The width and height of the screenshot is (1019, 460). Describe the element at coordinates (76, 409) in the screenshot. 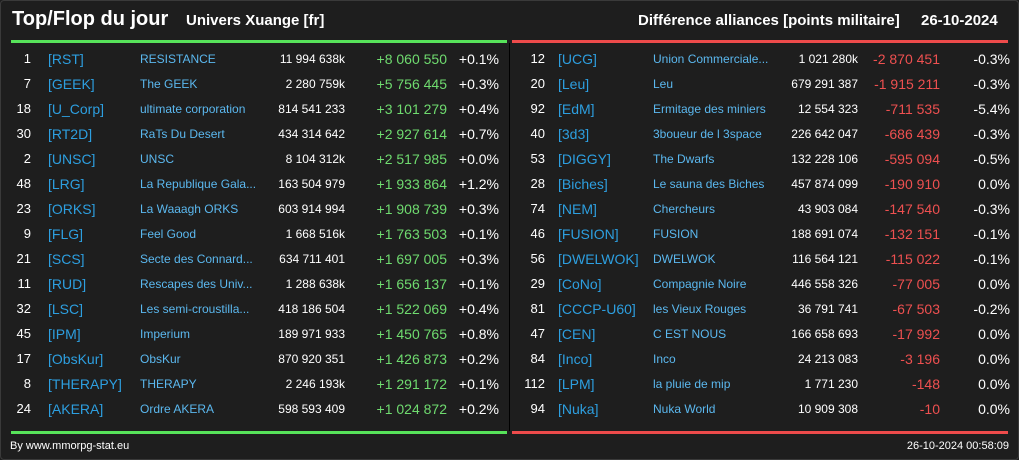

I see `alliance-tag-link: [AKERA]` at that location.